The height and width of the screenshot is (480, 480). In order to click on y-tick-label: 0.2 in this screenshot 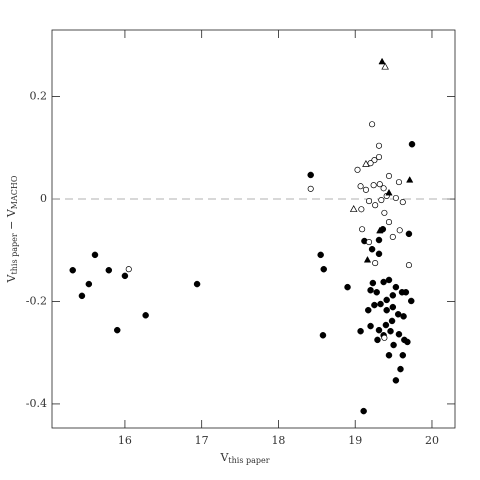, I will do `click(39, 96)`.